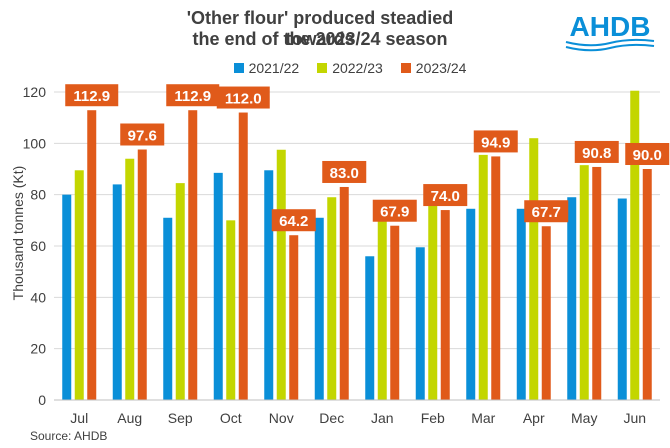  I want to click on legend-label: 2021/22, so click(274, 68).